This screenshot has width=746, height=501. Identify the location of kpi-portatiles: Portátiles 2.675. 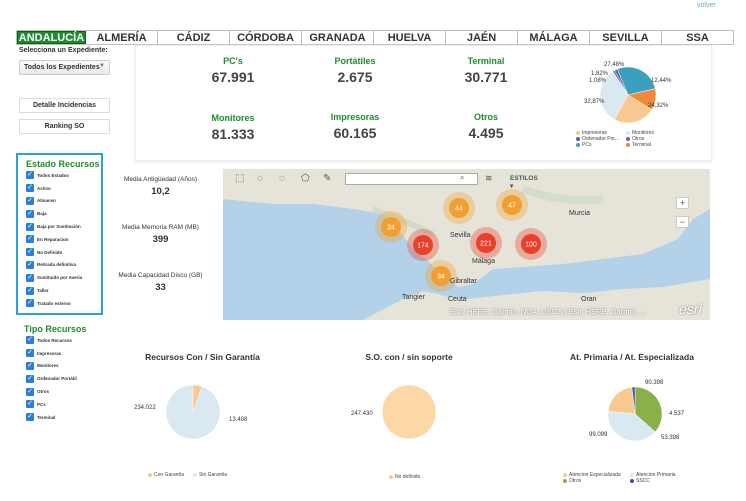
(355, 70).